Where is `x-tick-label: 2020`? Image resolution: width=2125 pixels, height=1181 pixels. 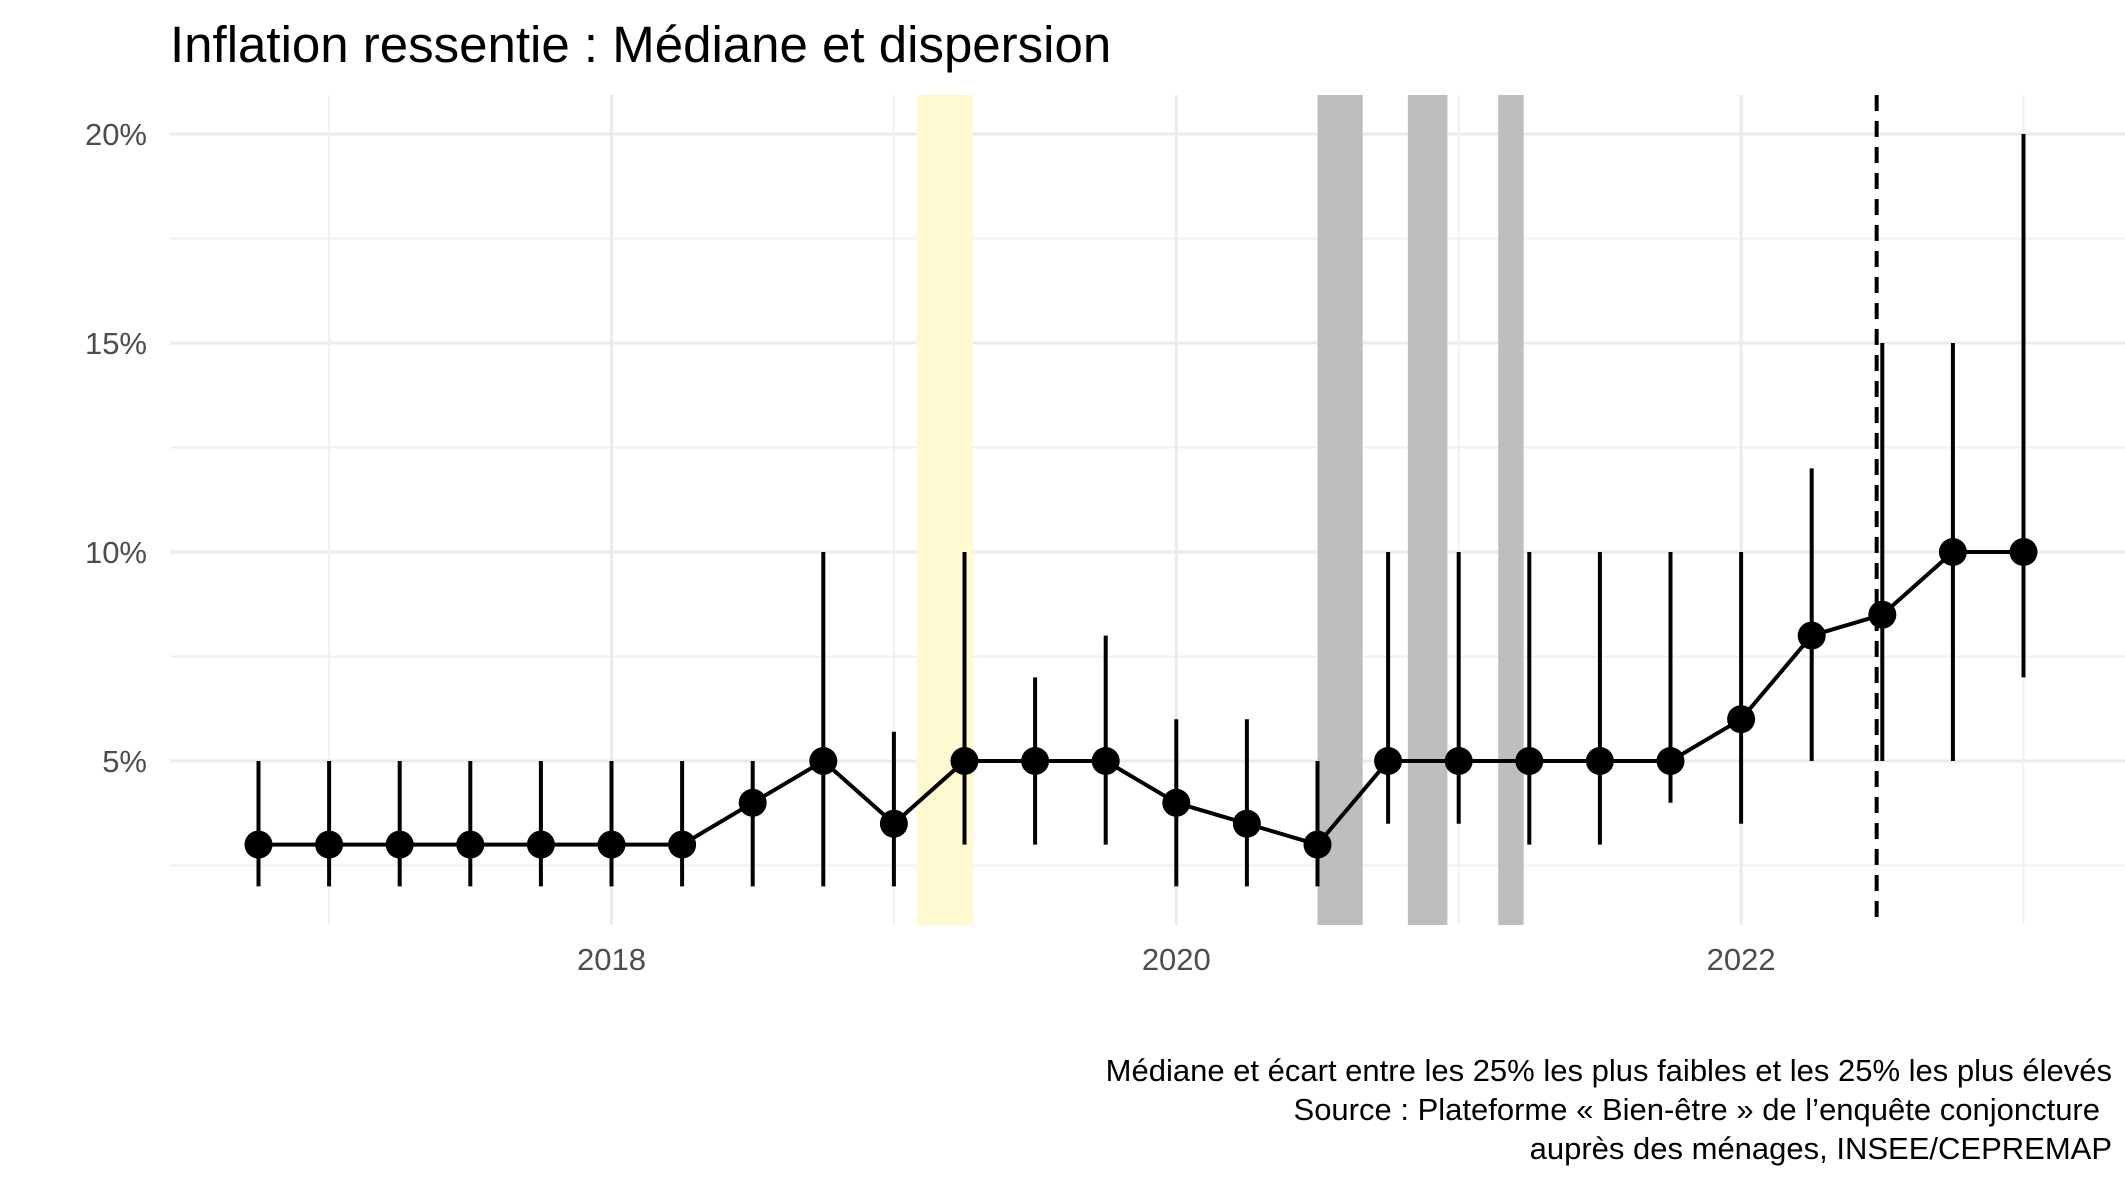
x-tick-label: 2020 is located at coordinates (1176, 959).